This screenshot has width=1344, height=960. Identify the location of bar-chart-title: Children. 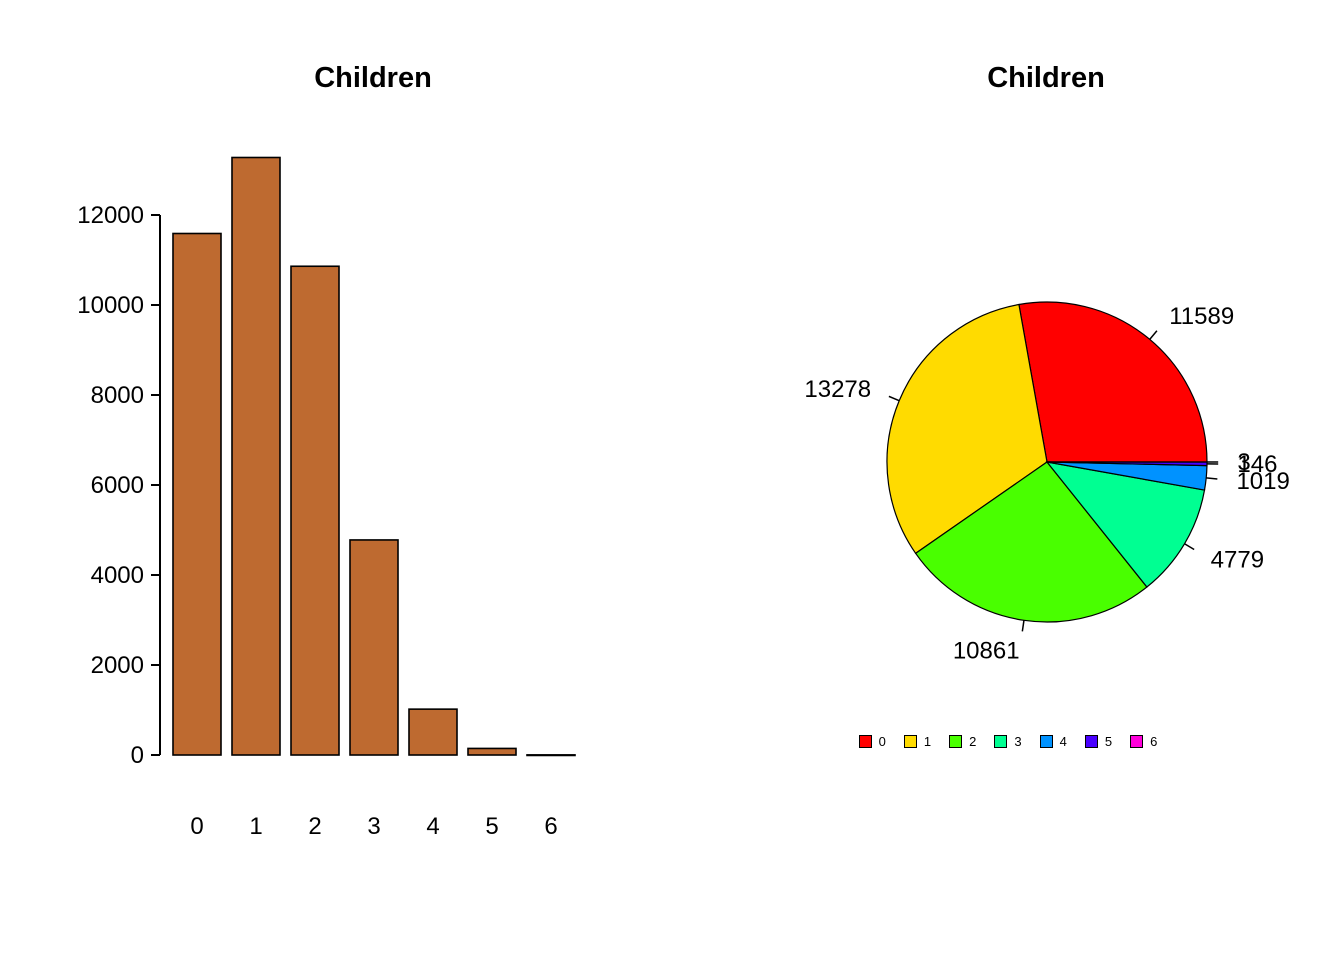
(373, 78).